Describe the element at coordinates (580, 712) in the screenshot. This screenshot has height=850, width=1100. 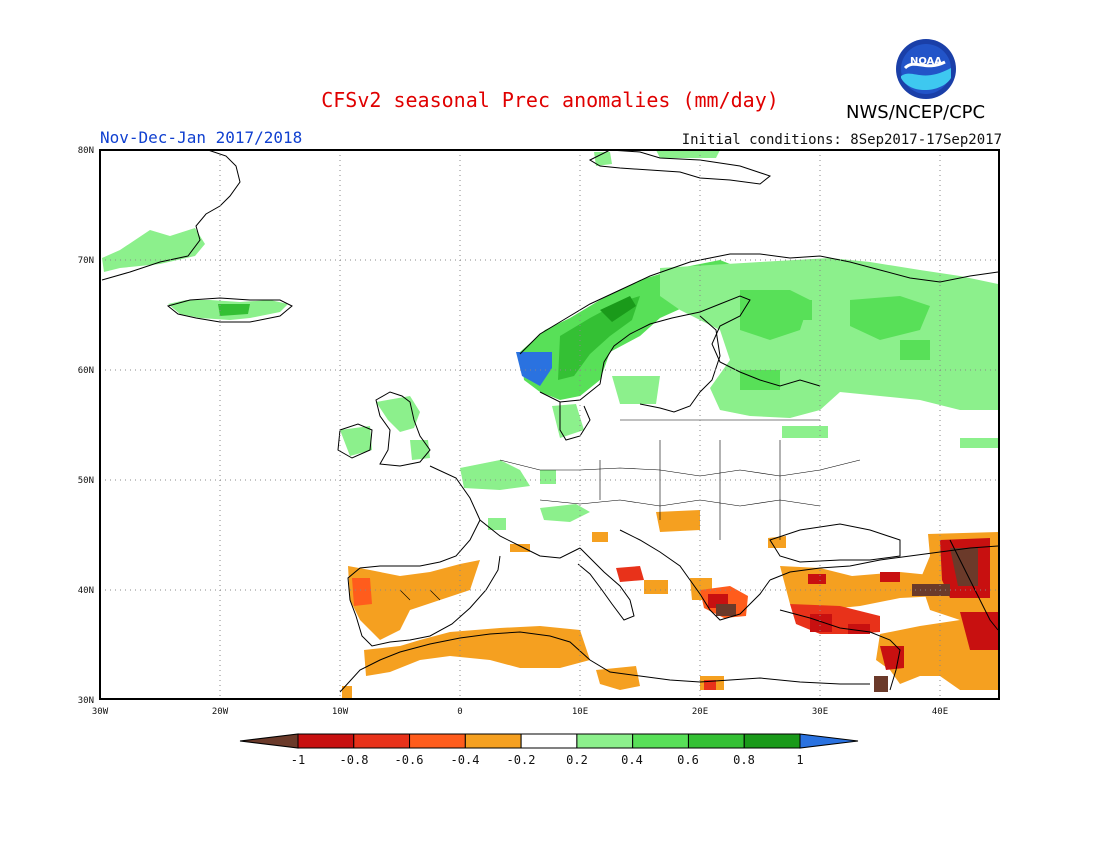
I see `lon-tick: 10E` at that location.